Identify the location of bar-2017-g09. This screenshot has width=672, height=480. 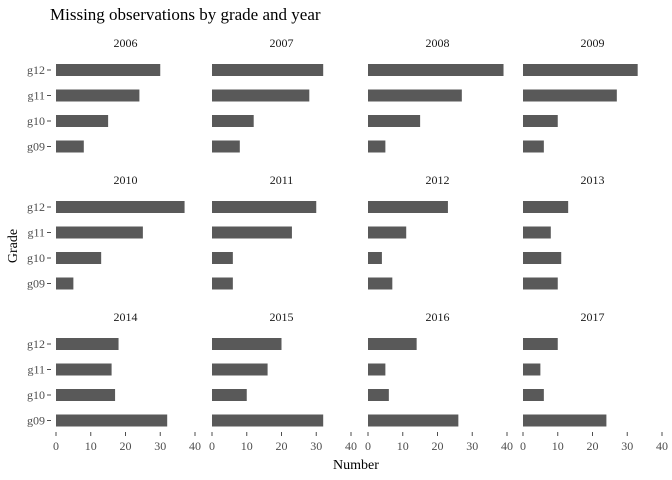
(565, 420).